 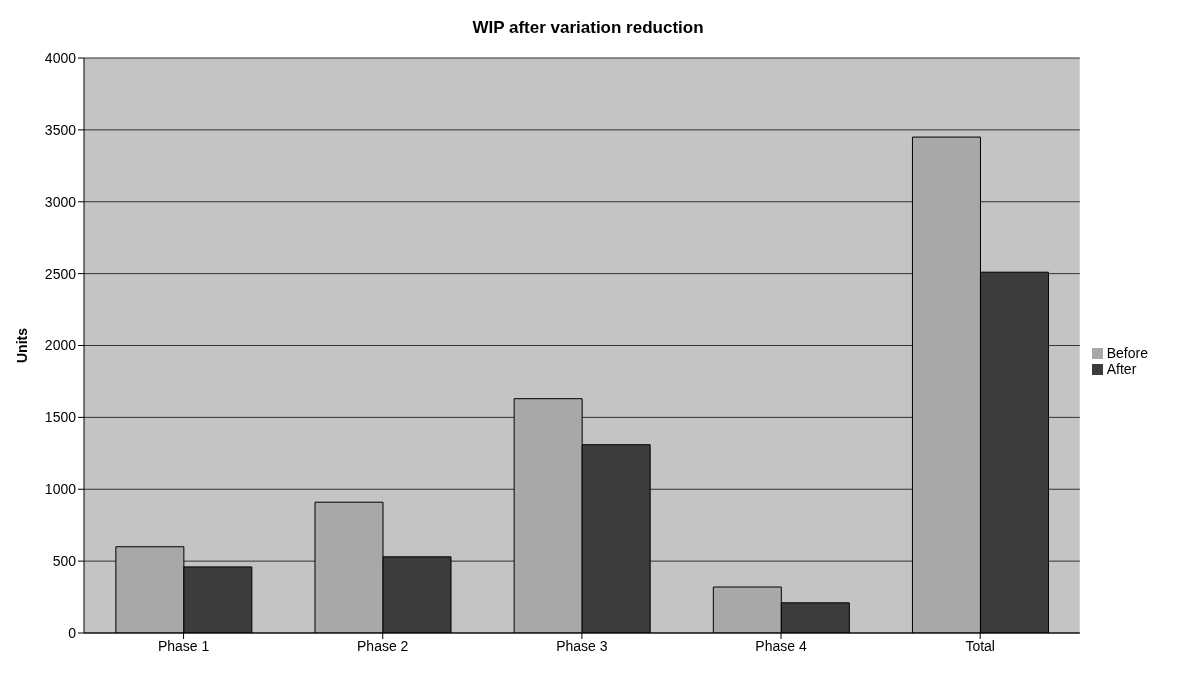 What do you see at coordinates (1127, 352) in the screenshot?
I see `legend-label: Before` at bounding box center [1127, 352].